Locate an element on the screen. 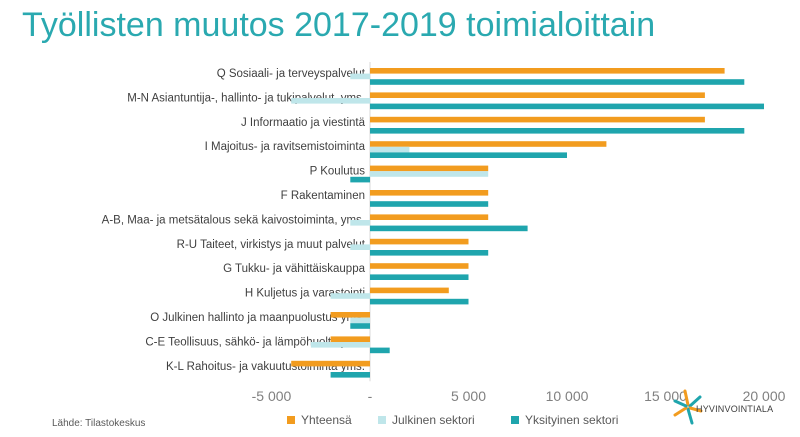  bar-yhteensa-i-majoitus-ja-ravitsemistoiminta is located at coordinates (488, 144).